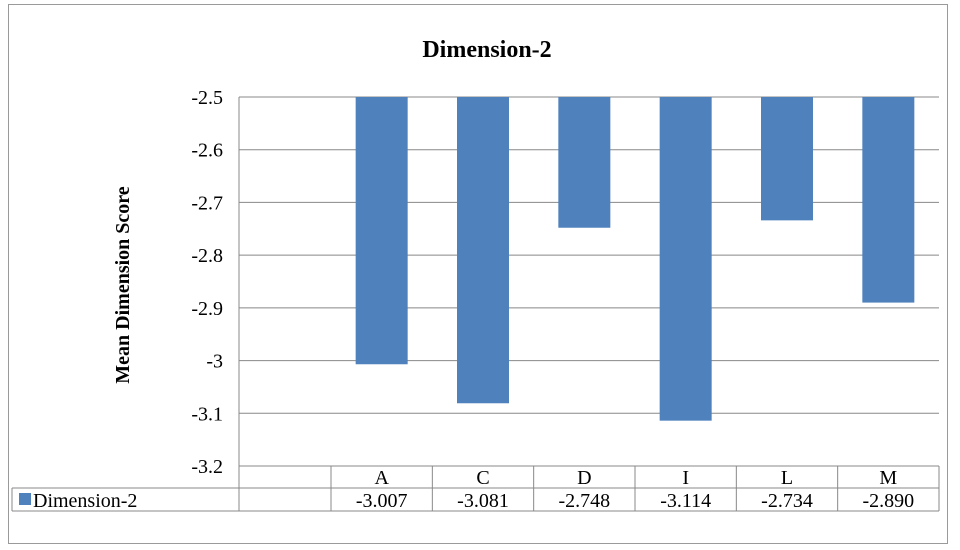 This screenshot has height=550, width=960. What do you see at coordinates (207, 467) in the screenshot?
I see `y-tick-label: -3.2` at bounding box center [207, 467].